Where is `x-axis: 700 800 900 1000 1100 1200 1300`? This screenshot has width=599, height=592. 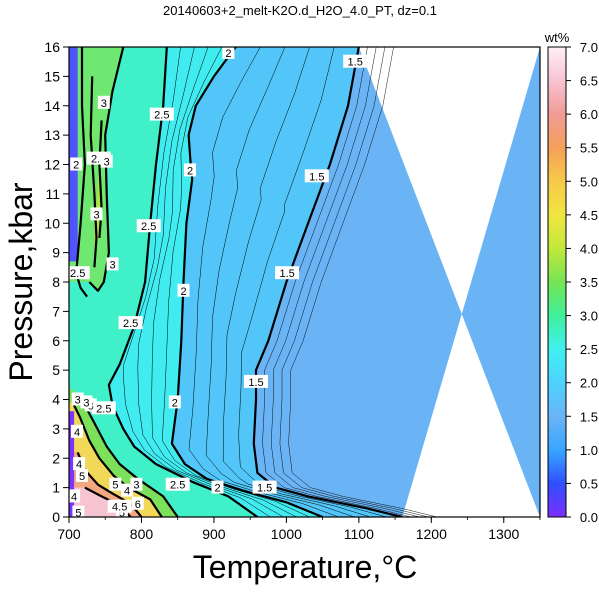
x-axis: 700 800 900 1000 1100 1200 1300 is located at coordinates (299, 529).